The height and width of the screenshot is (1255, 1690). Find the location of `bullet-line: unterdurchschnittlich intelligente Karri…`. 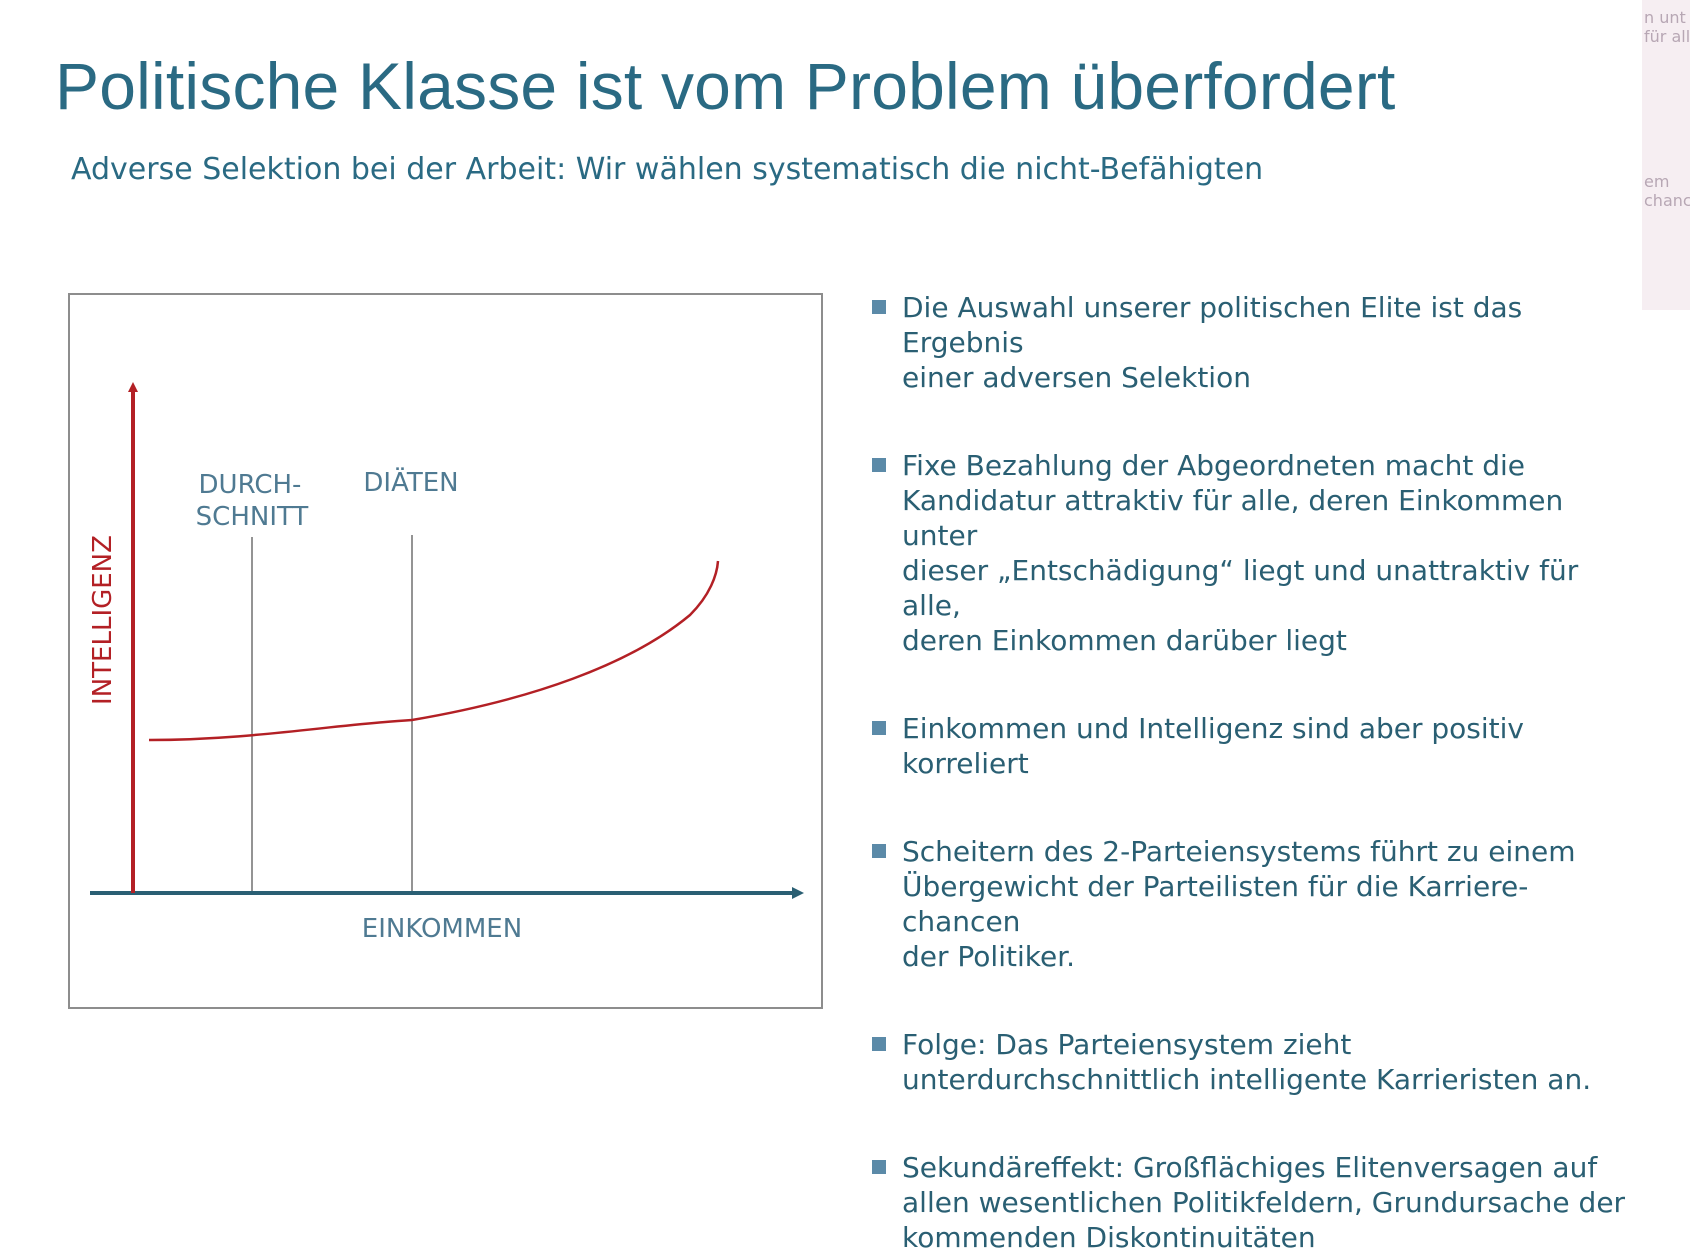

bullet-line: unterdurchschnittlich intelligente Karri… is located at coordinates (1247, 1079).